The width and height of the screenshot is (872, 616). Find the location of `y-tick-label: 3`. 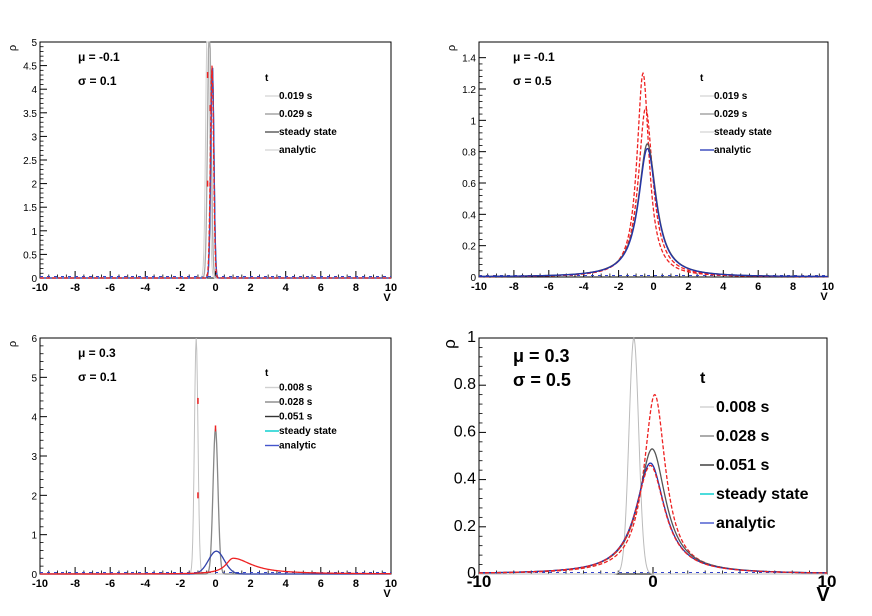

y-tick-label: 3 is located at coordinates (34, 457).